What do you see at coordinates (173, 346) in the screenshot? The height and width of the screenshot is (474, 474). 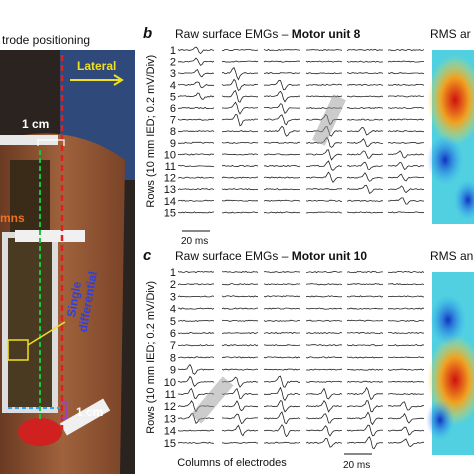 I see `row-label: 7` at bounding box center [173, 346].